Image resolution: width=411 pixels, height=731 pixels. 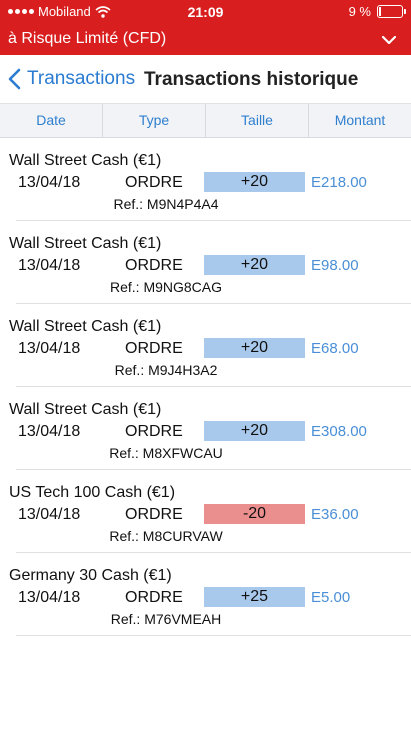 I want to click on page-title: Transactions historique, so click(x=251, y=79).